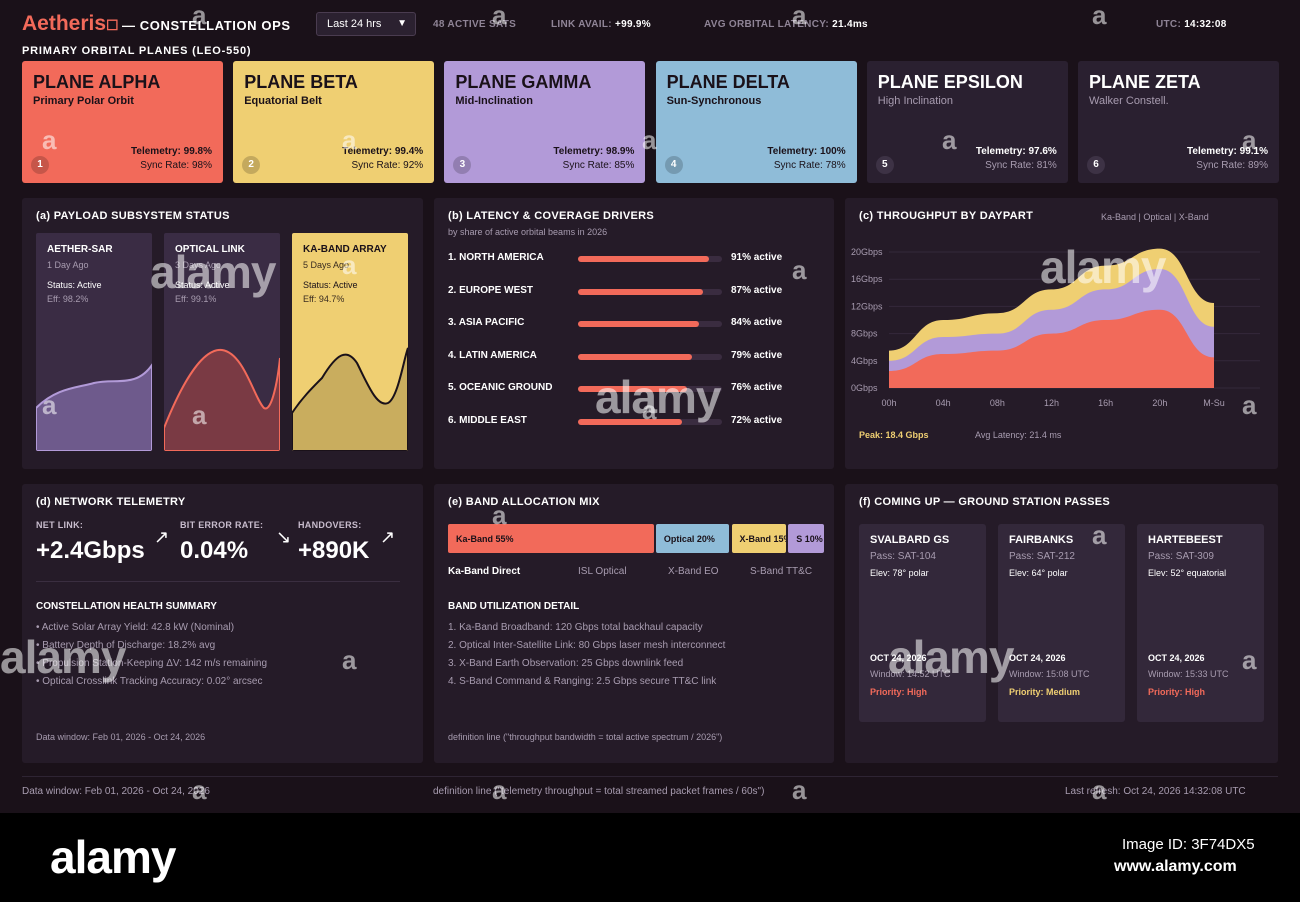 The width and height of the screenshot is (1300, 902). I want to click on trend-arrow-icon: ↗, so click(388, 537).